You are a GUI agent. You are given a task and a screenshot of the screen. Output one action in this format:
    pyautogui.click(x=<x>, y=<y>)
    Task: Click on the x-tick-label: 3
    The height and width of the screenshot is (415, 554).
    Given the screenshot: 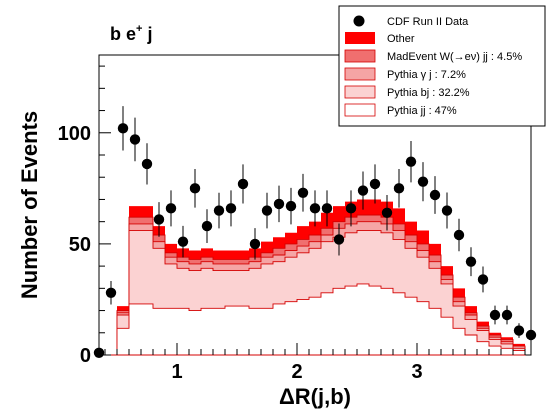 What is the action you would take?
    pyautogui.click(x=416, y=372)
    